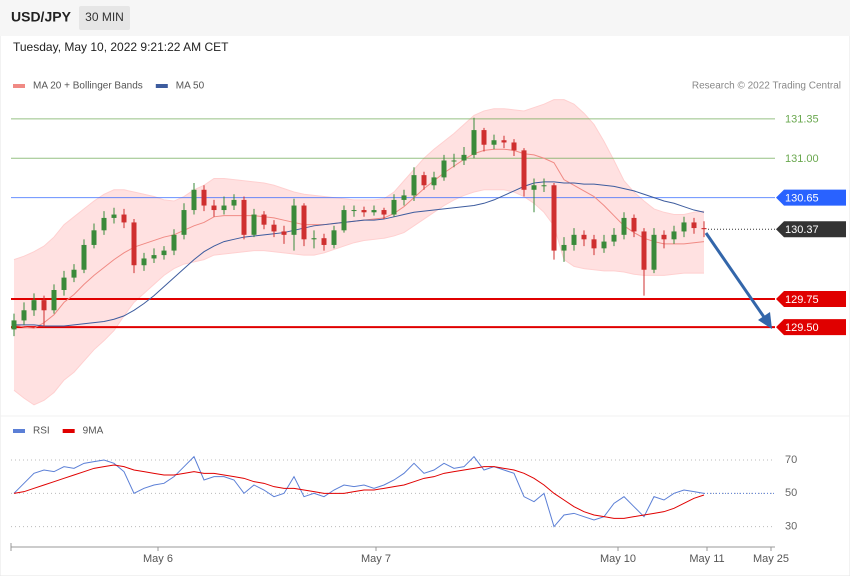  I want to click on interval-box, so click(104, 18).